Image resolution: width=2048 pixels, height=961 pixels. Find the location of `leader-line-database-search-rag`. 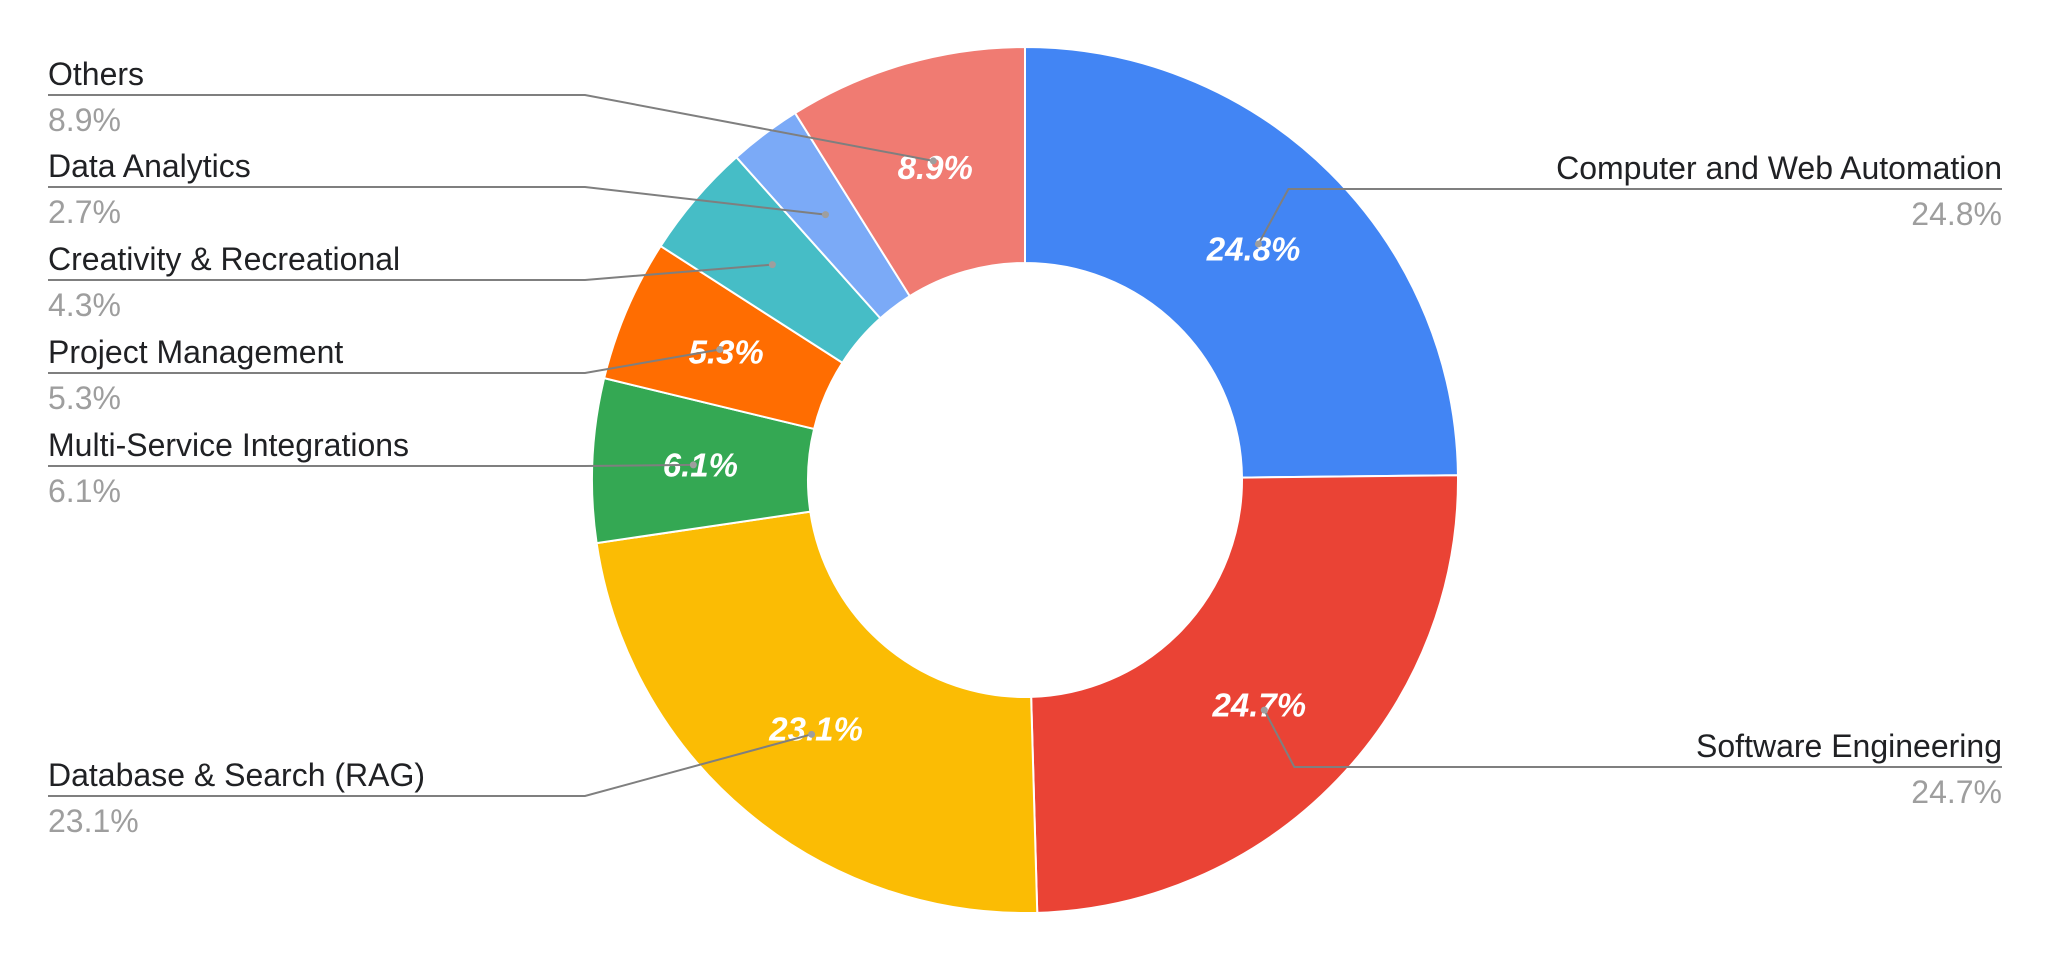

leader-line-database-search-rag is located at coordinates (430, 765).